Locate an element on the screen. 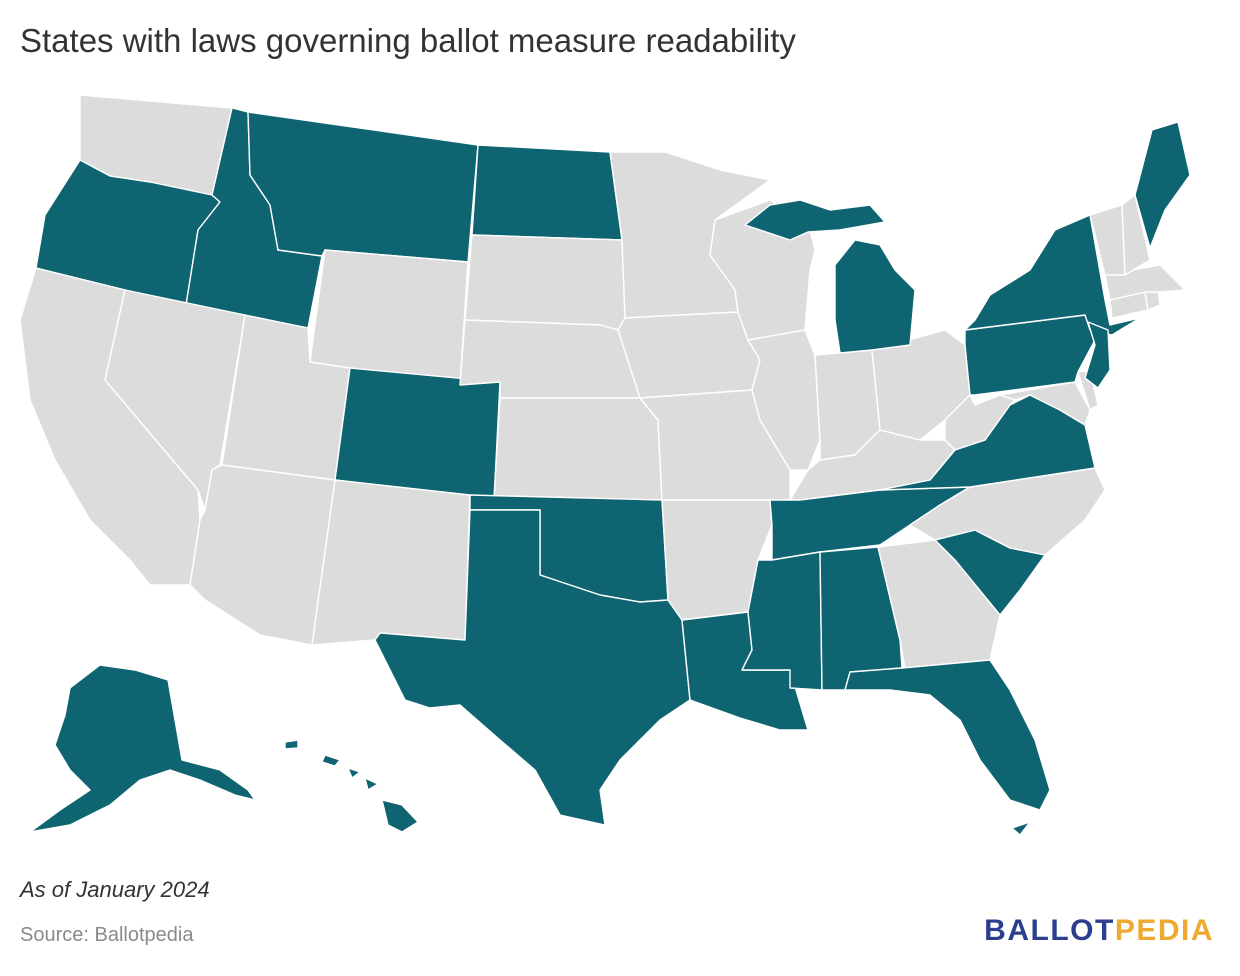 This screenshot has width=1240, height=976. state-hi-islands is located at coordinates (331, 765).